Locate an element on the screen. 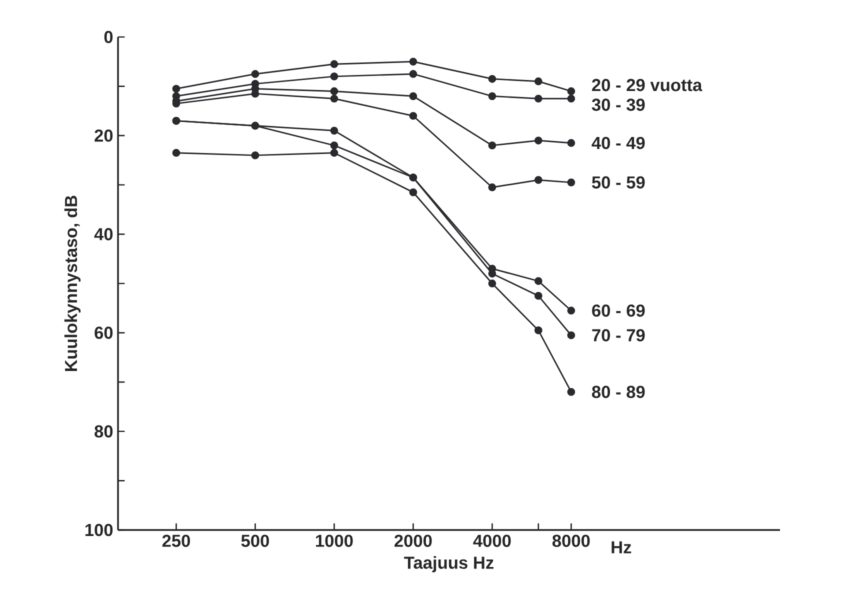 This screenshot has width=860, height=610. y-tick-label: 60 is located at coordinates (103, 332).